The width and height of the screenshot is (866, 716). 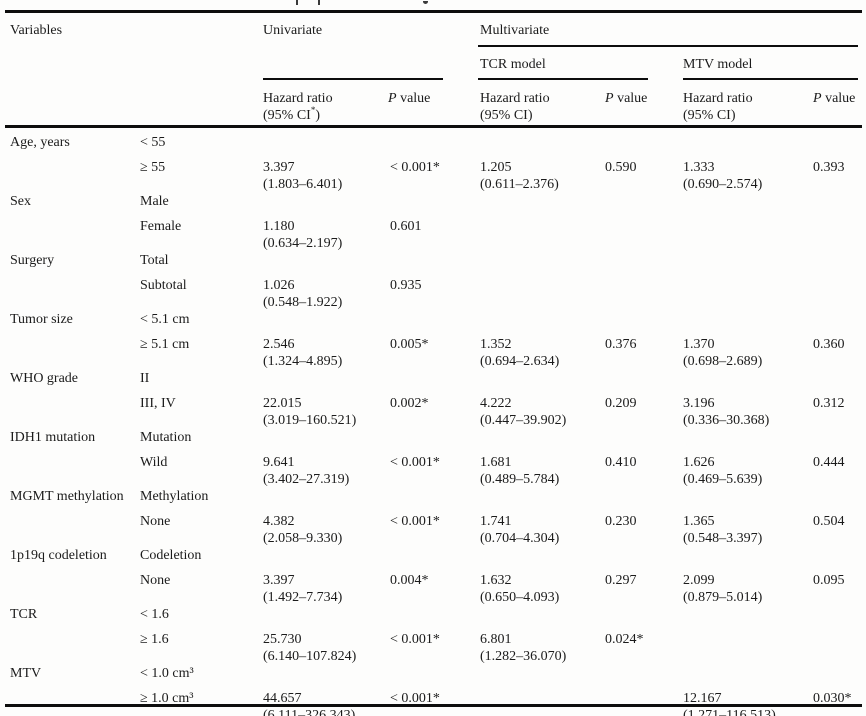 What do you see at coordinates (542, 648) in the screenshot?
I see `tcr-model-hr-cell: 6.801 (1.282–36.070)` at bounding box center [542, 648].